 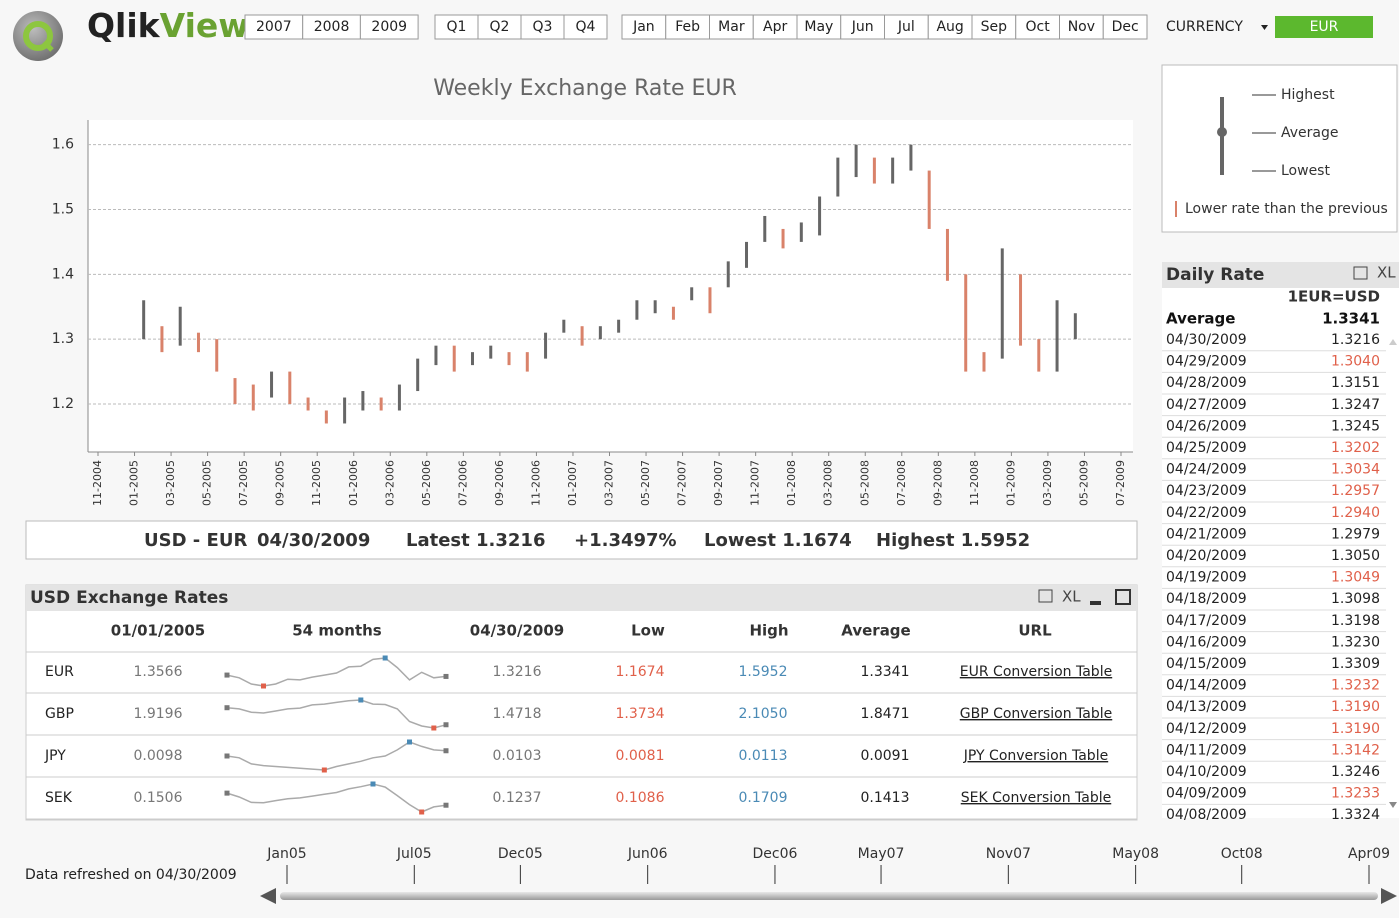 I want to click on daily-date: 04/16/2009, so click(x=1206, y=642).